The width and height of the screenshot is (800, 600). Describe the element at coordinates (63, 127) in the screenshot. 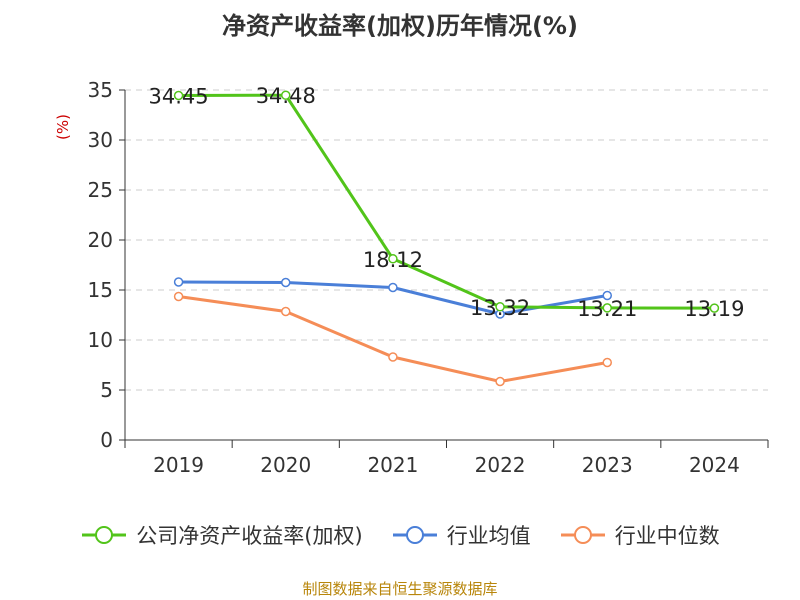

I see `y-axis-label: (%)` at that location.